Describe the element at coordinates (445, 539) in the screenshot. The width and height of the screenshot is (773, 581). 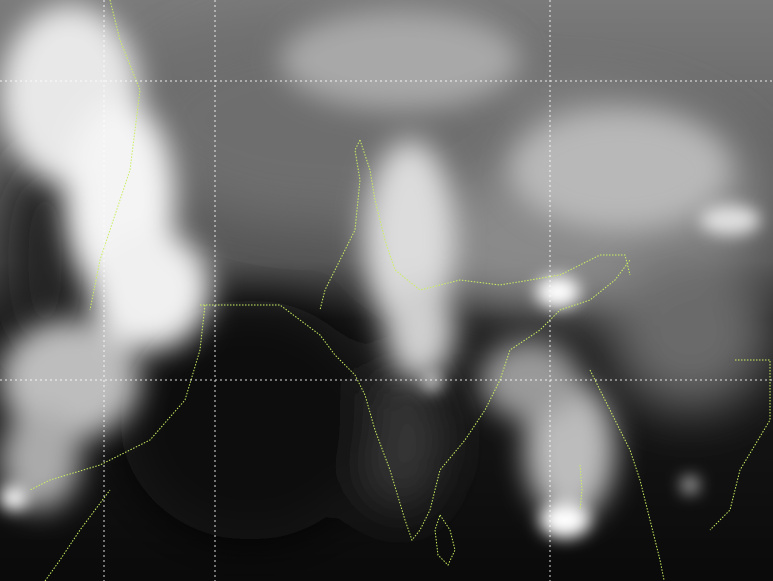
I see `sri-lanka` at that location.